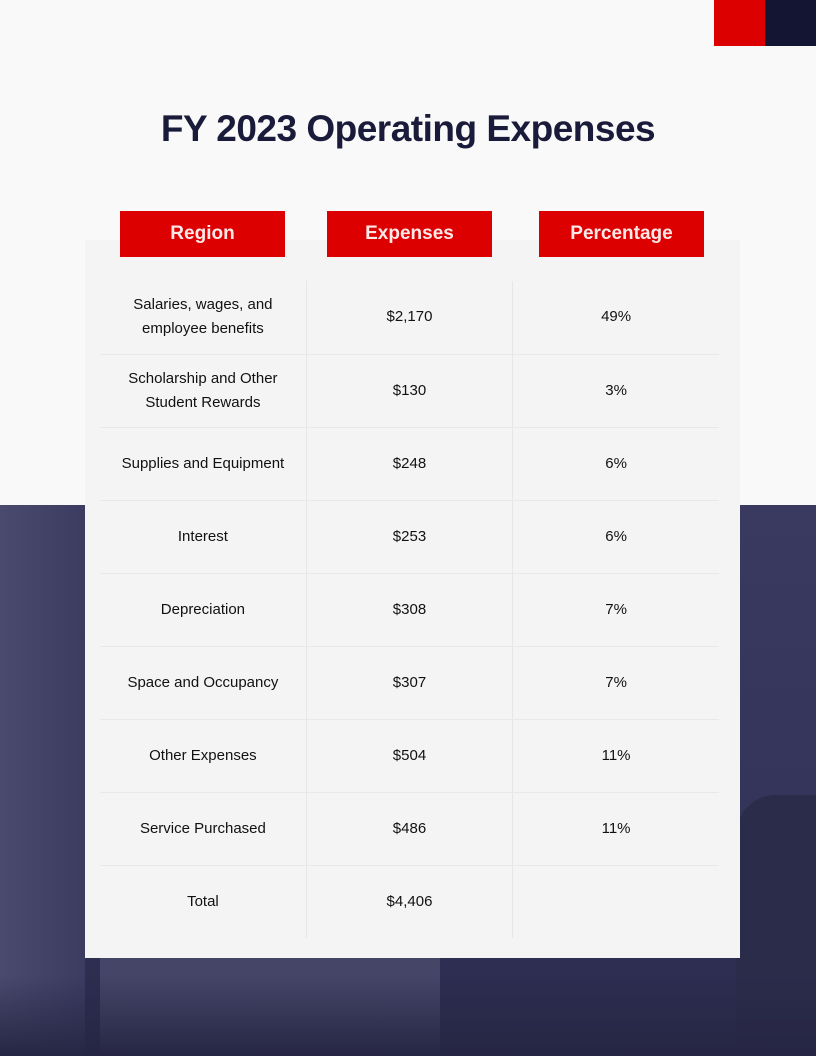 This screenshot has width=816, height=1056. Describe the element at coordinates (409, 234) in the screenshot. I see `header-expenses: Expenses` at that location.